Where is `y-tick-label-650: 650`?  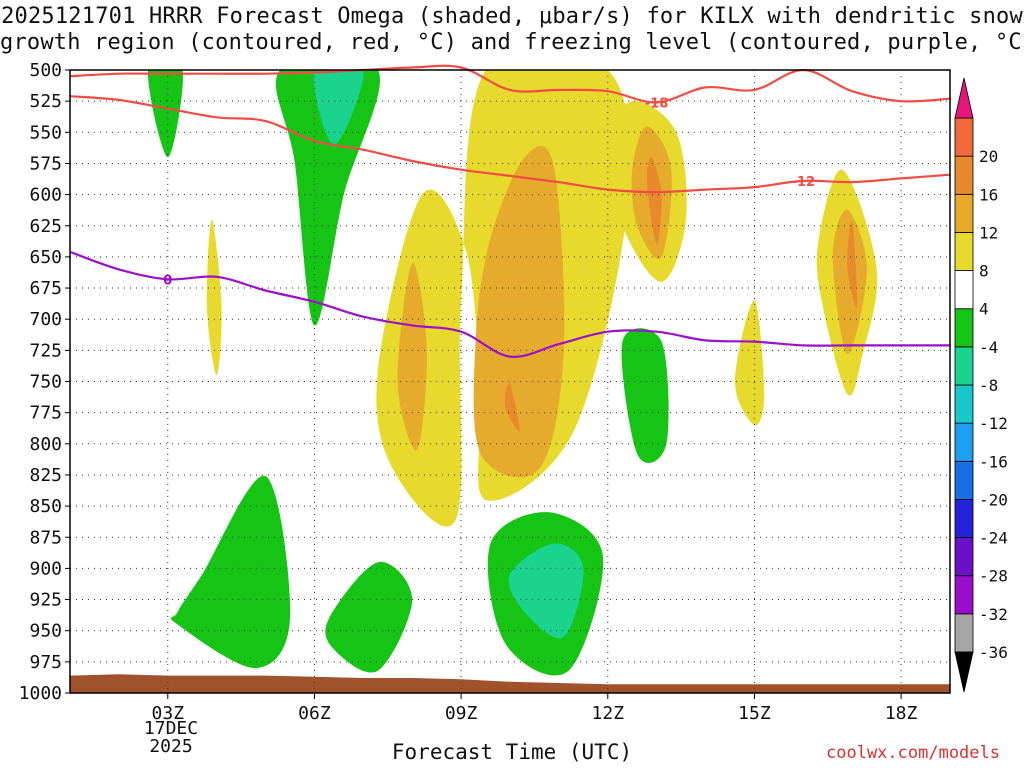
y-tick-label-650: 650 is located at coordinates (45, 257).